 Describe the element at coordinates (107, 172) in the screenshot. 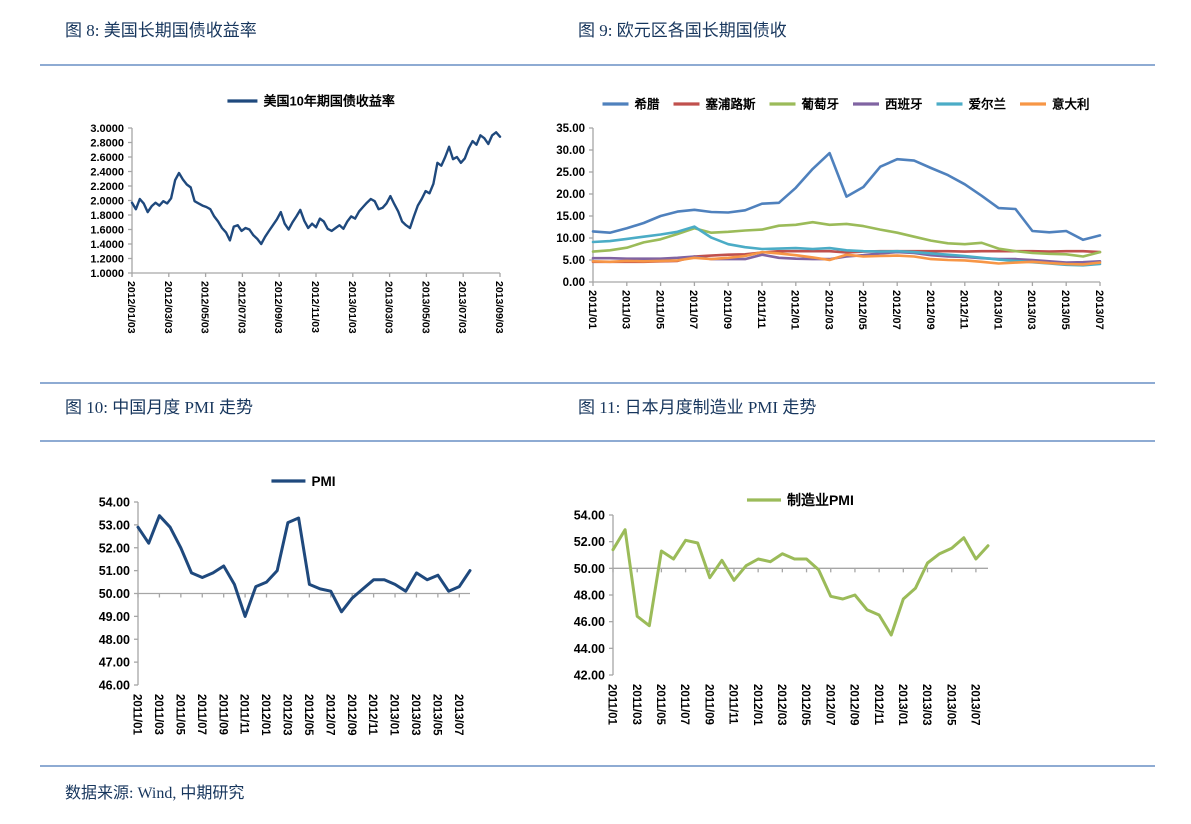

I see `y-tick-label: 2.4000` at that location.